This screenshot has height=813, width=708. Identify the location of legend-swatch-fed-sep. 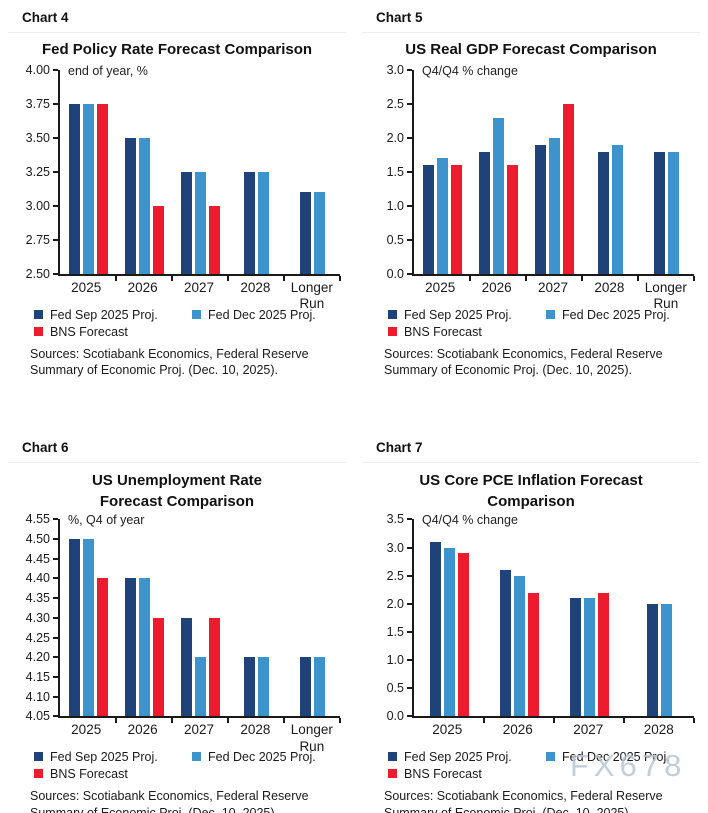
(38, 314).